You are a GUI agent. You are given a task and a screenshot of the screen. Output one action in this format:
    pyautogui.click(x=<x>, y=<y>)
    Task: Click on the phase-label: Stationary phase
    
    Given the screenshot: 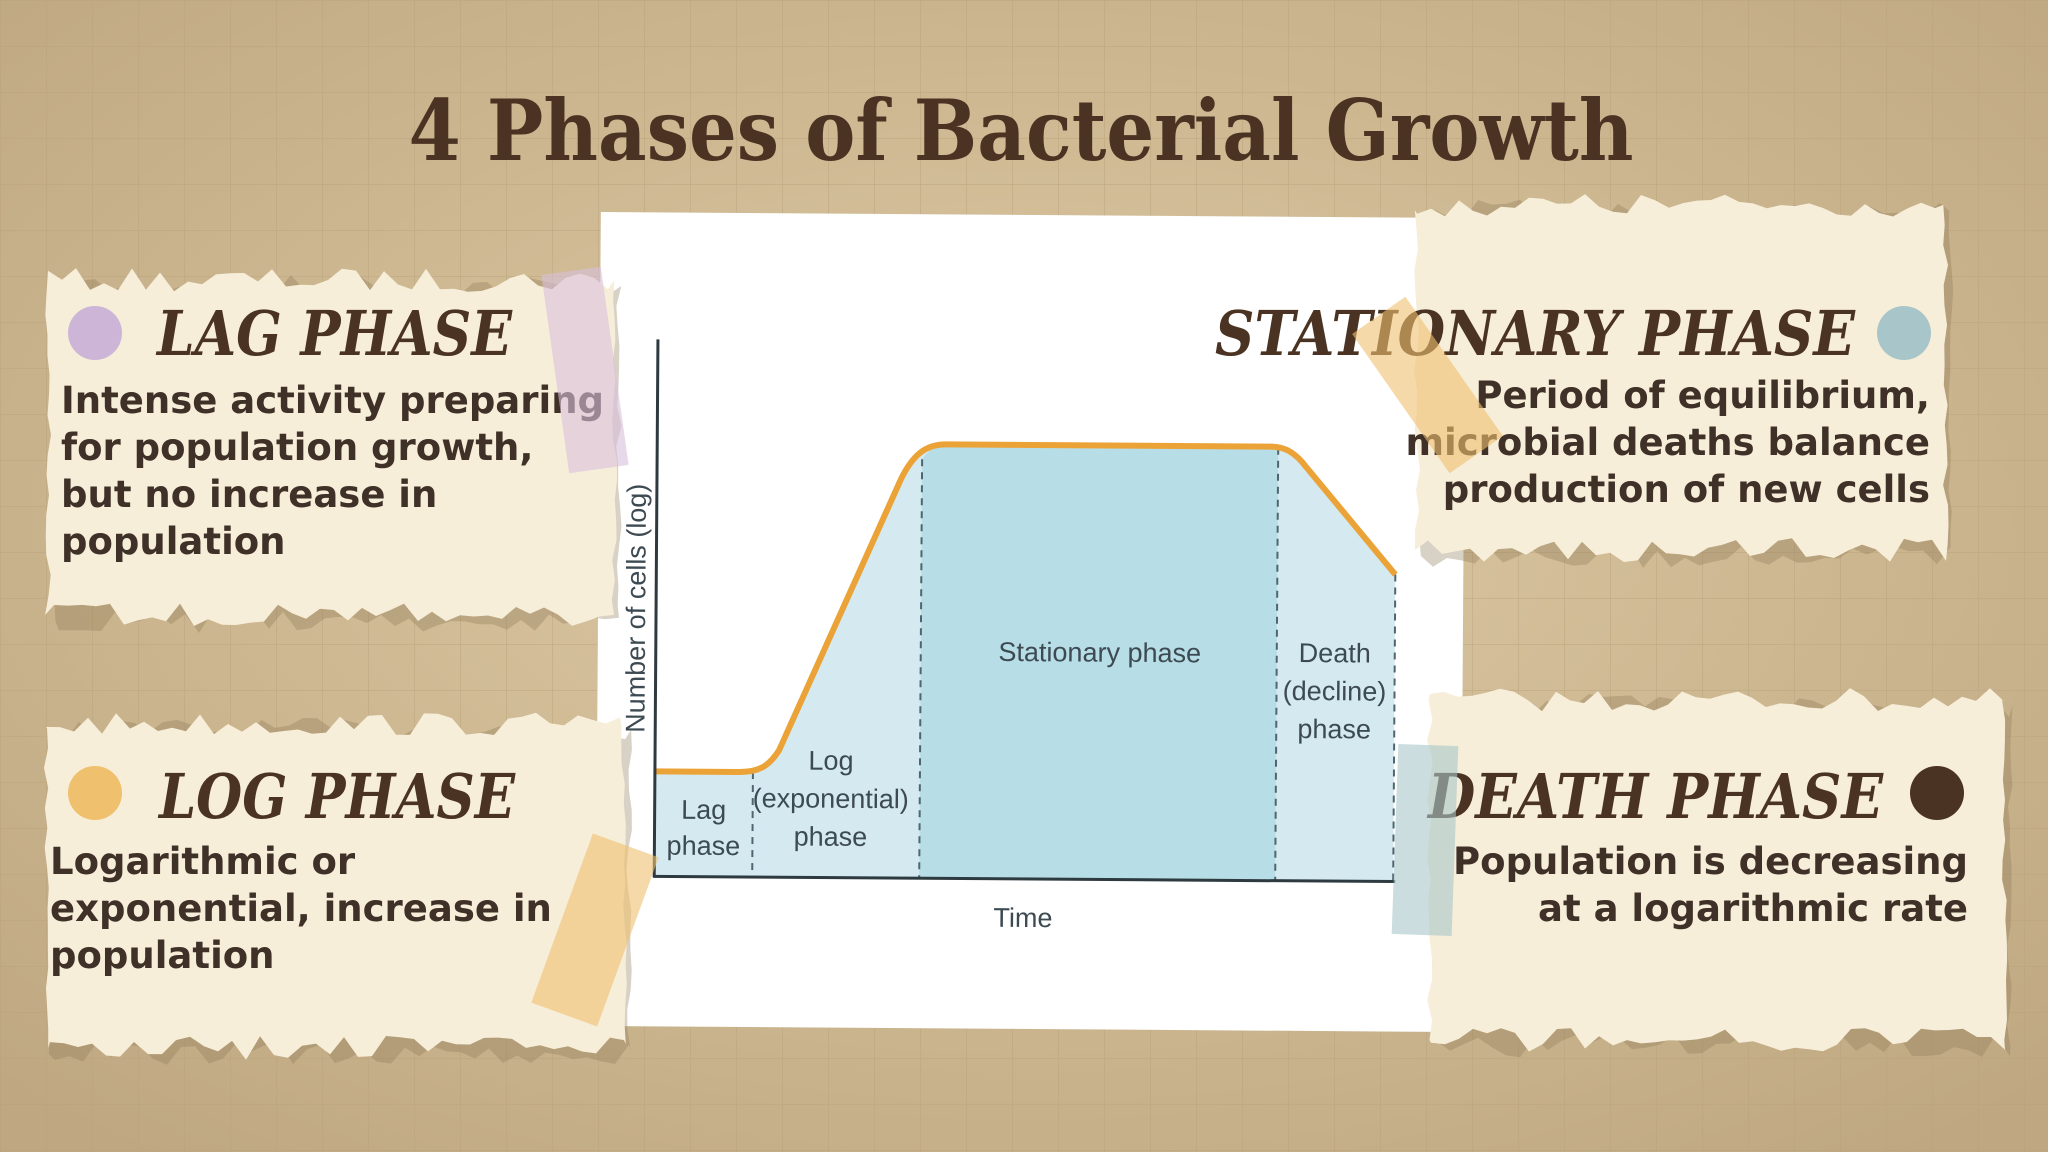 What is the action you would take?
    pyautogui.click(x=1099, y=652)
    